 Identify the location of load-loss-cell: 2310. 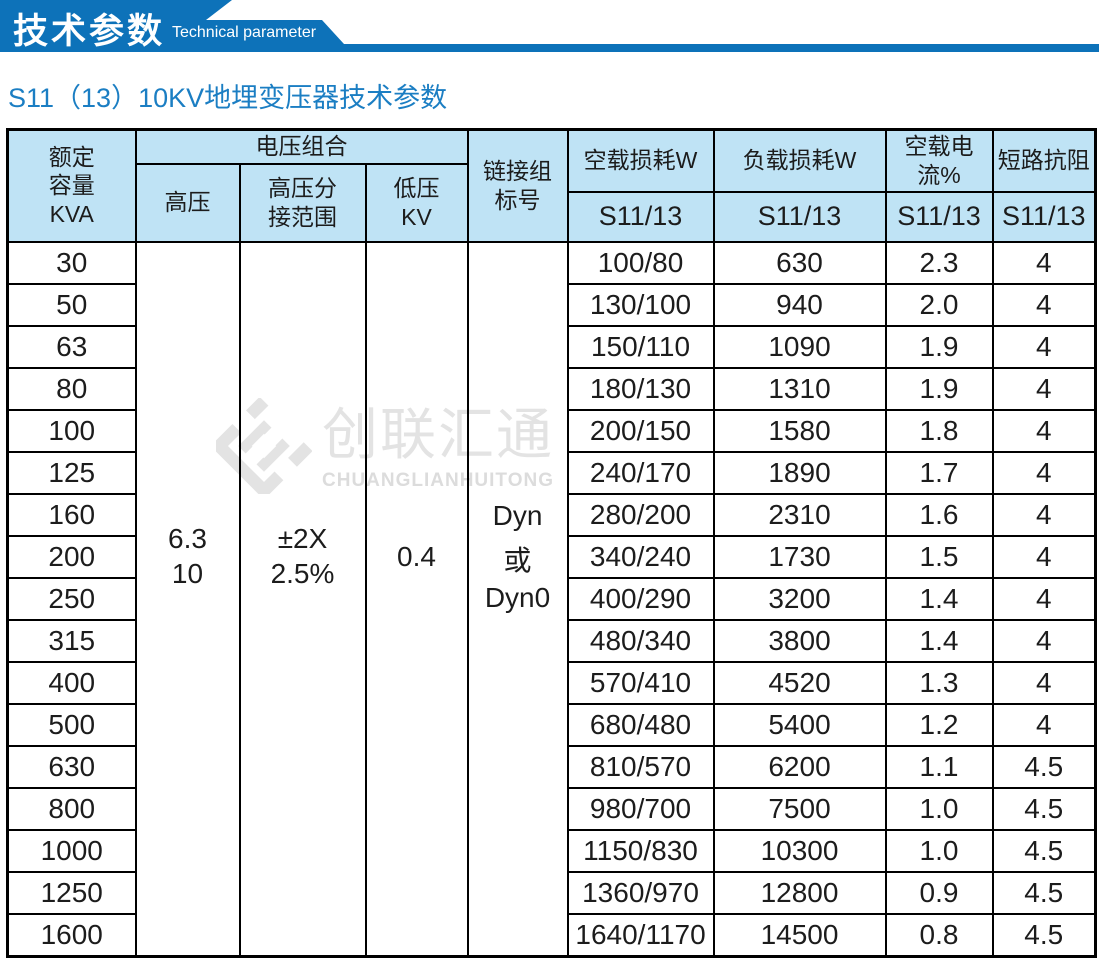
(799, 514).